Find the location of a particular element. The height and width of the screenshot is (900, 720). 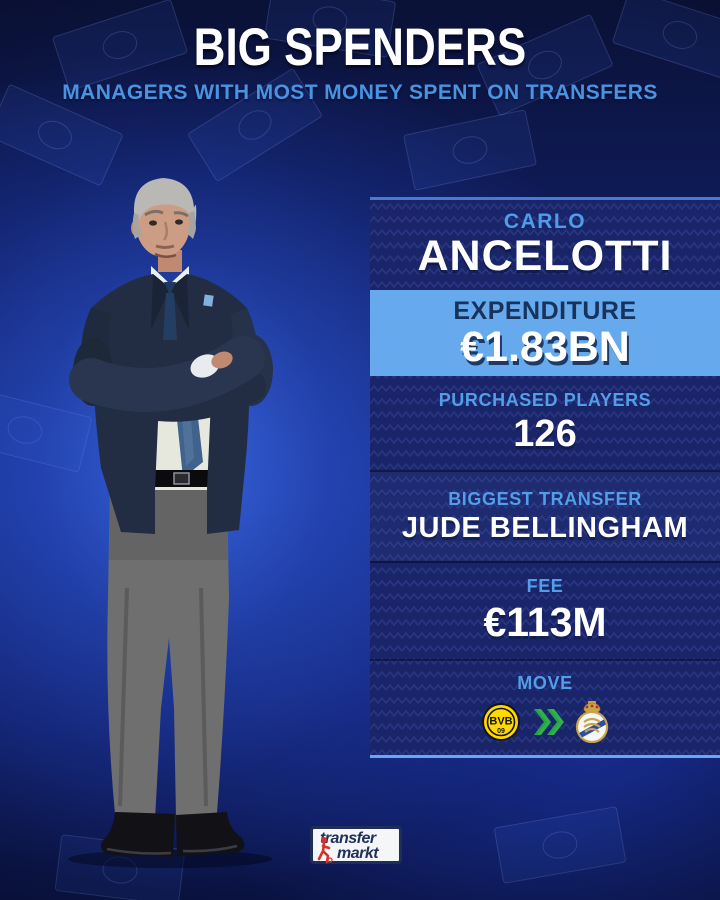

page-title: BIG SPENDERS is located at coordinates (360, 47).